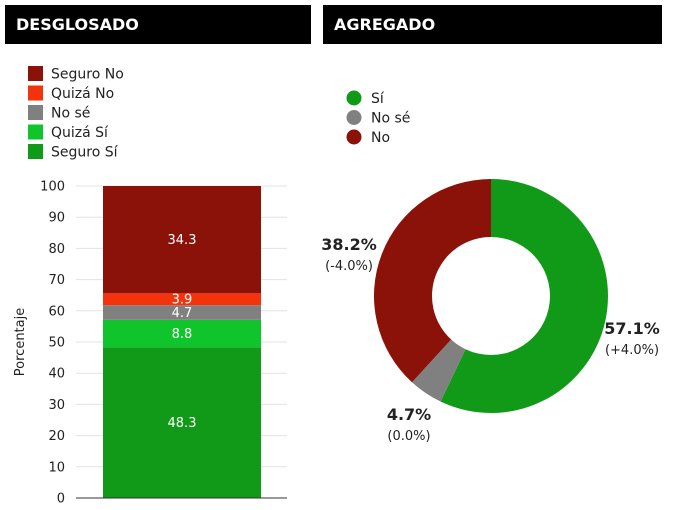 This screenshot has width=676, height=510. What do you see at coordinates (409, 414) in the screenshot?
I see `slice-value-no-se: 4.7%` at bounding box center [409, 414].